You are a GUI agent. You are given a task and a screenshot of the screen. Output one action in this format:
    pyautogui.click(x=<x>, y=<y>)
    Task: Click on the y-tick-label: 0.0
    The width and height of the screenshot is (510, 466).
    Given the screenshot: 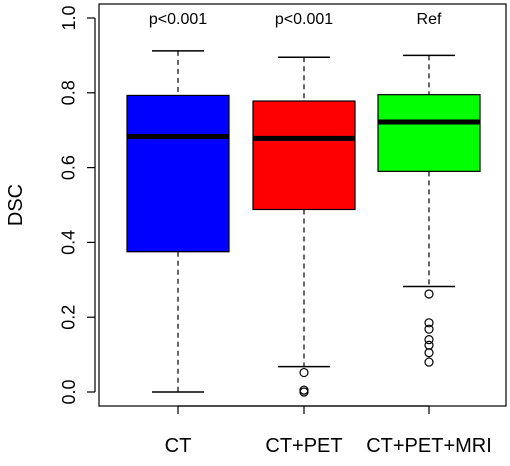 What is the action you would take?
    pyautogui.click(x=69, y=391)
    